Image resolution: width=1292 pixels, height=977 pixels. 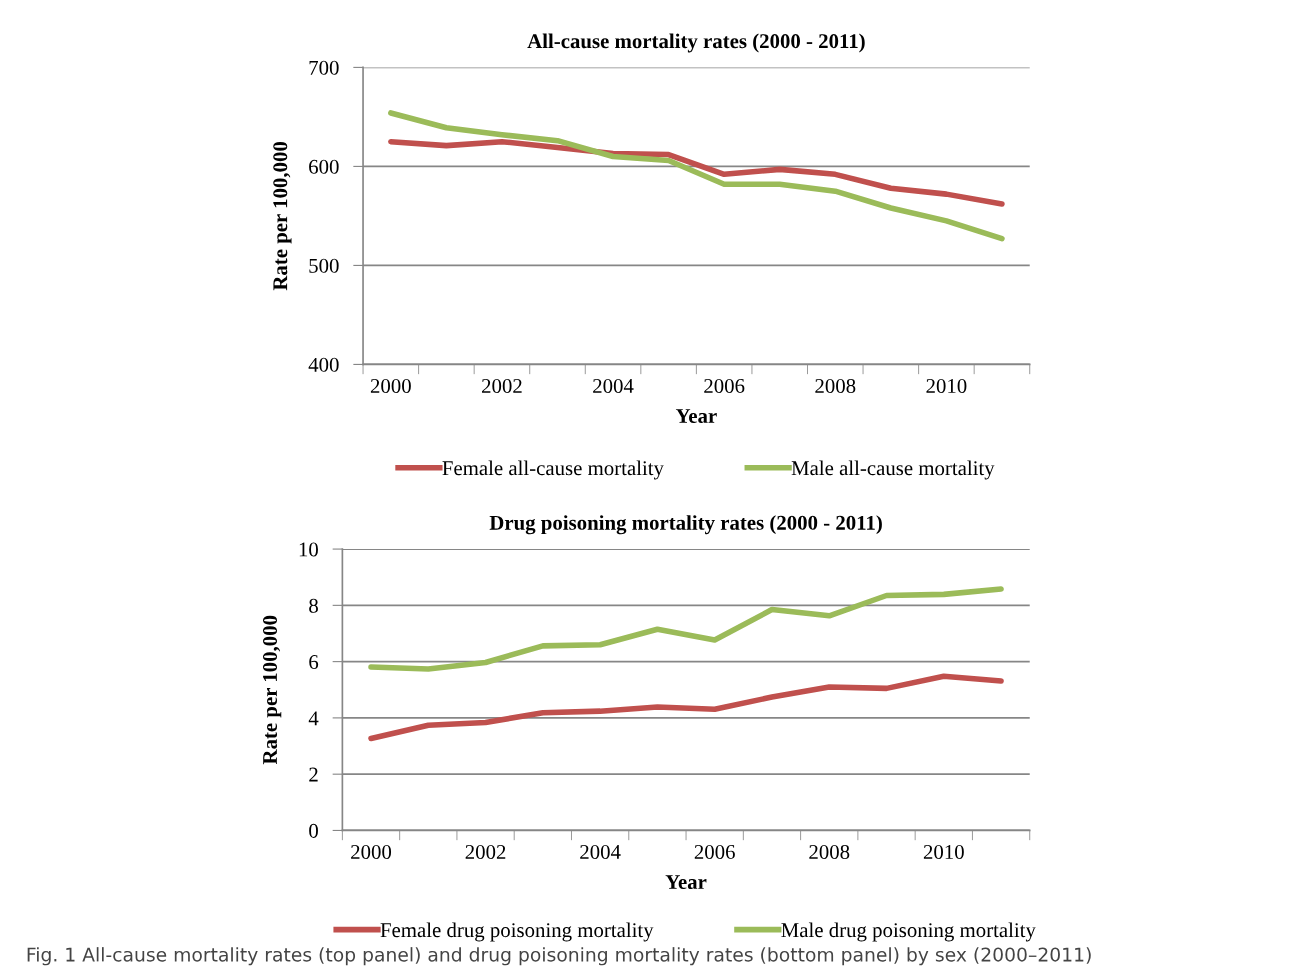 What do you see at coordinates (893, 470) in the screenshot?
I see `legend-label: Male all-cause mortality` at bounding box center [893, 470].